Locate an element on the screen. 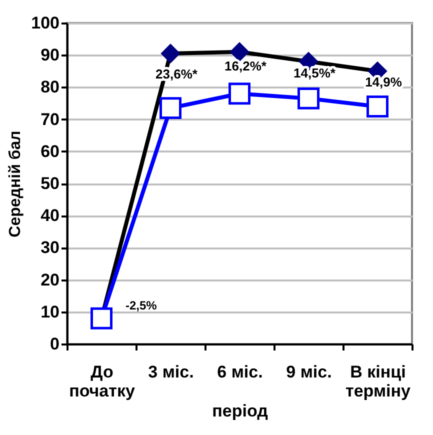  y-tick-label: 50 is located at coordinates (50, 183).